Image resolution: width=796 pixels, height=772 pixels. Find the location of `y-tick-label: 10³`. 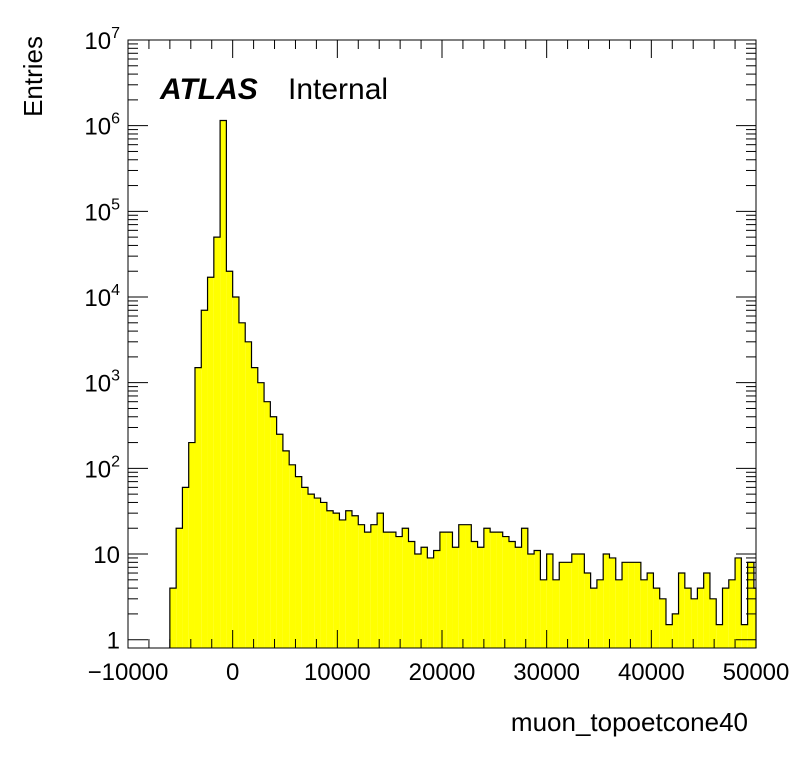

y-tick-label: 10³ is located at coordinates (102, 383).